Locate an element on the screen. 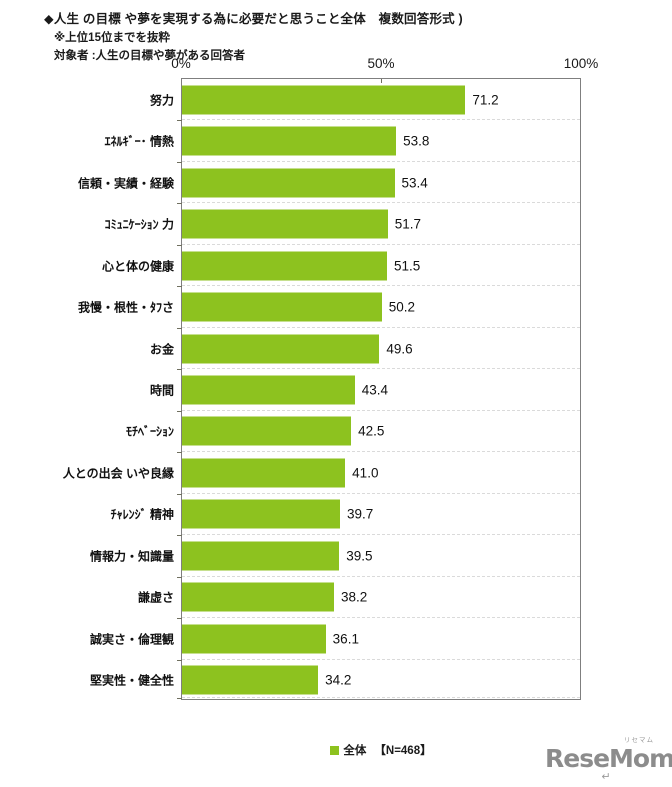 This screenshot has height=787, width=672. bar-label: 心と体の健康 is located at coordinates (137, 266).